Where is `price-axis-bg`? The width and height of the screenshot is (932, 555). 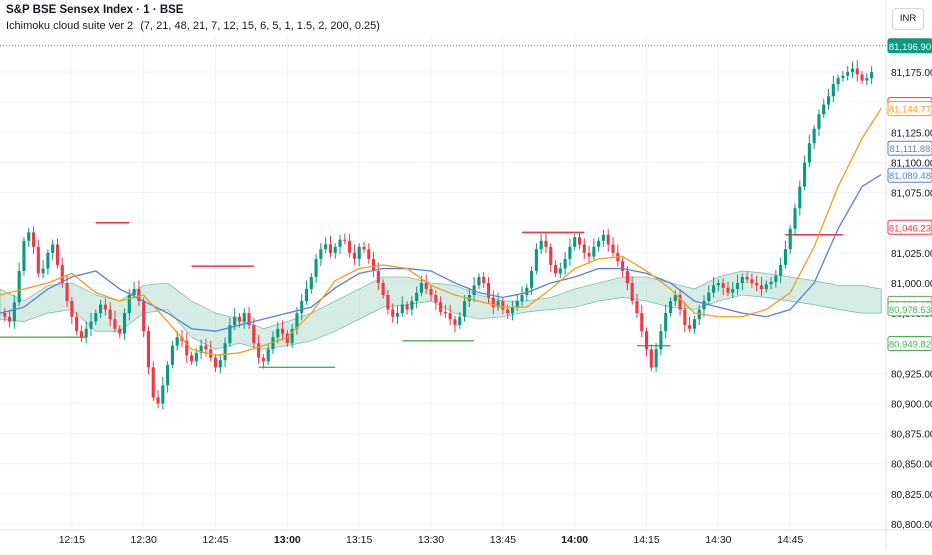 price-axis-bg is located at coordinates (909, 275).